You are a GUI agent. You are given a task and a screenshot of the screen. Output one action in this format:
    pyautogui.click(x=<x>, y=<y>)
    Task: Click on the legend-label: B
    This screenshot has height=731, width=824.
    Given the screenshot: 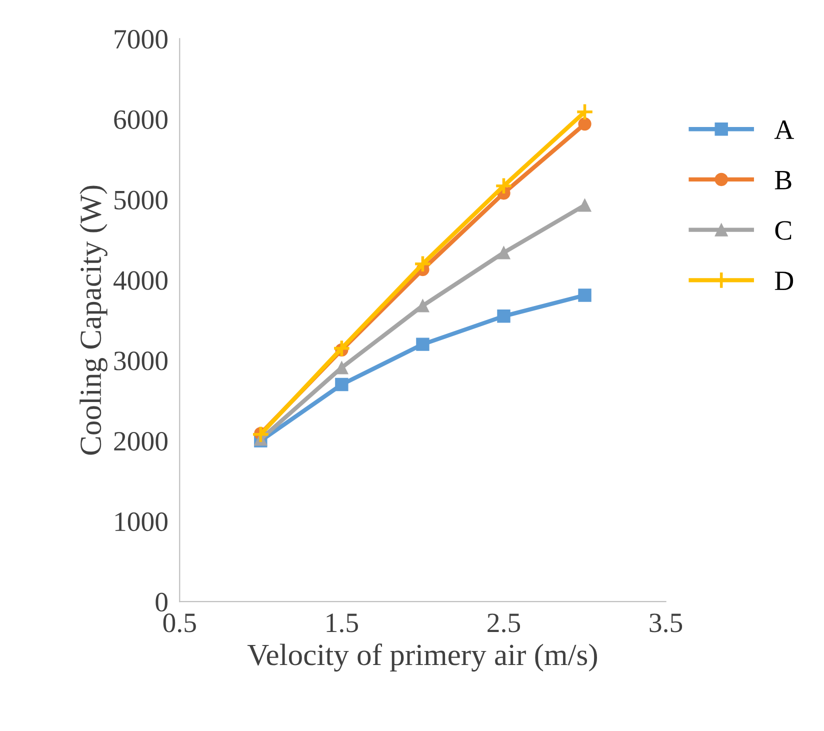 What is the action you would take?
    pyautogui.click(x=783, y=180)
    